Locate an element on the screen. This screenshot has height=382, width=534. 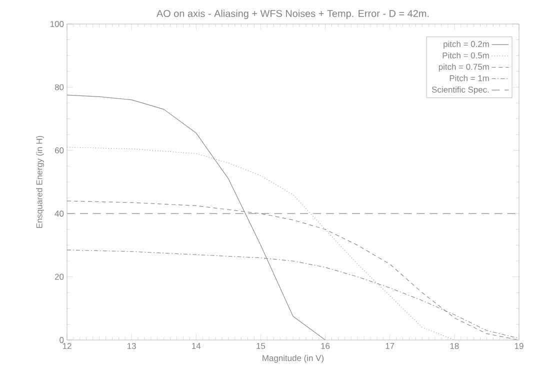
x-tick-label: 13 is located at coordinates (132, 346).